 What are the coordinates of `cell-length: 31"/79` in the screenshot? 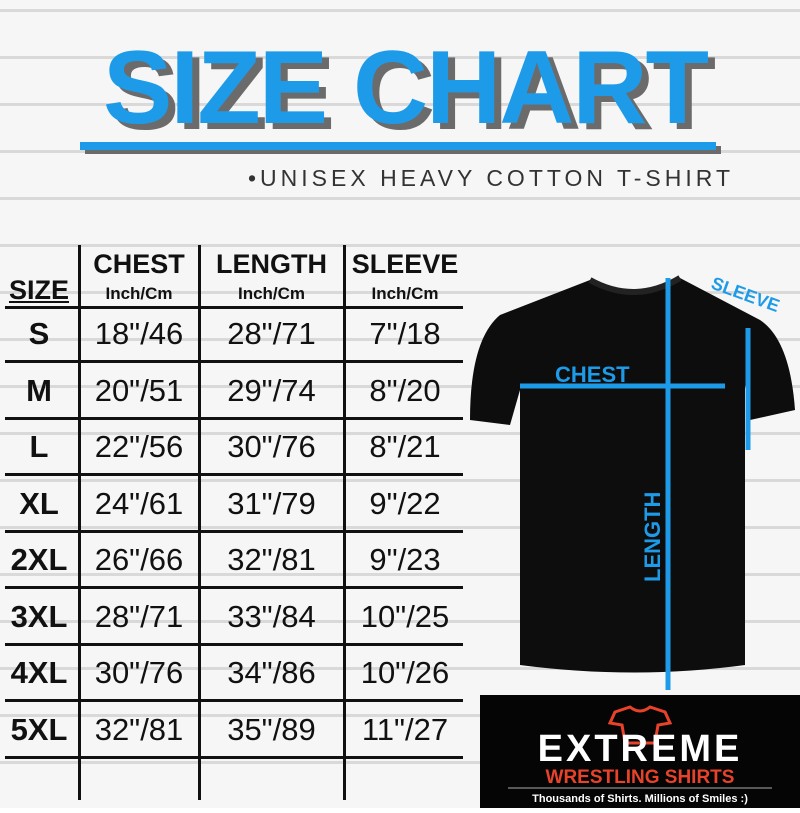 It's located at (271, 503).